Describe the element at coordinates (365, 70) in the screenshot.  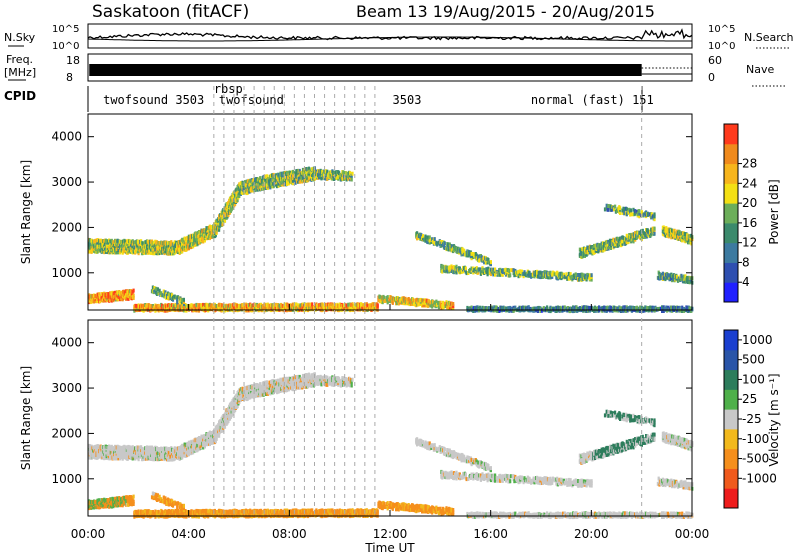
I see `freq-band` at that location.